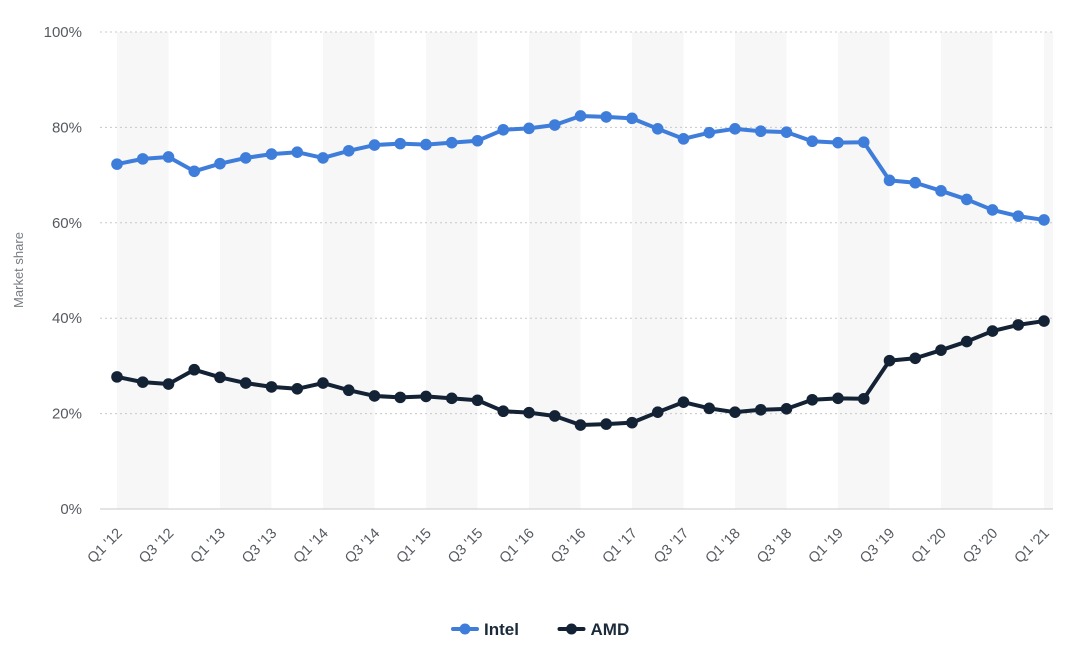  I want to click on legend-item-intel: Intel, so click(485, 629).